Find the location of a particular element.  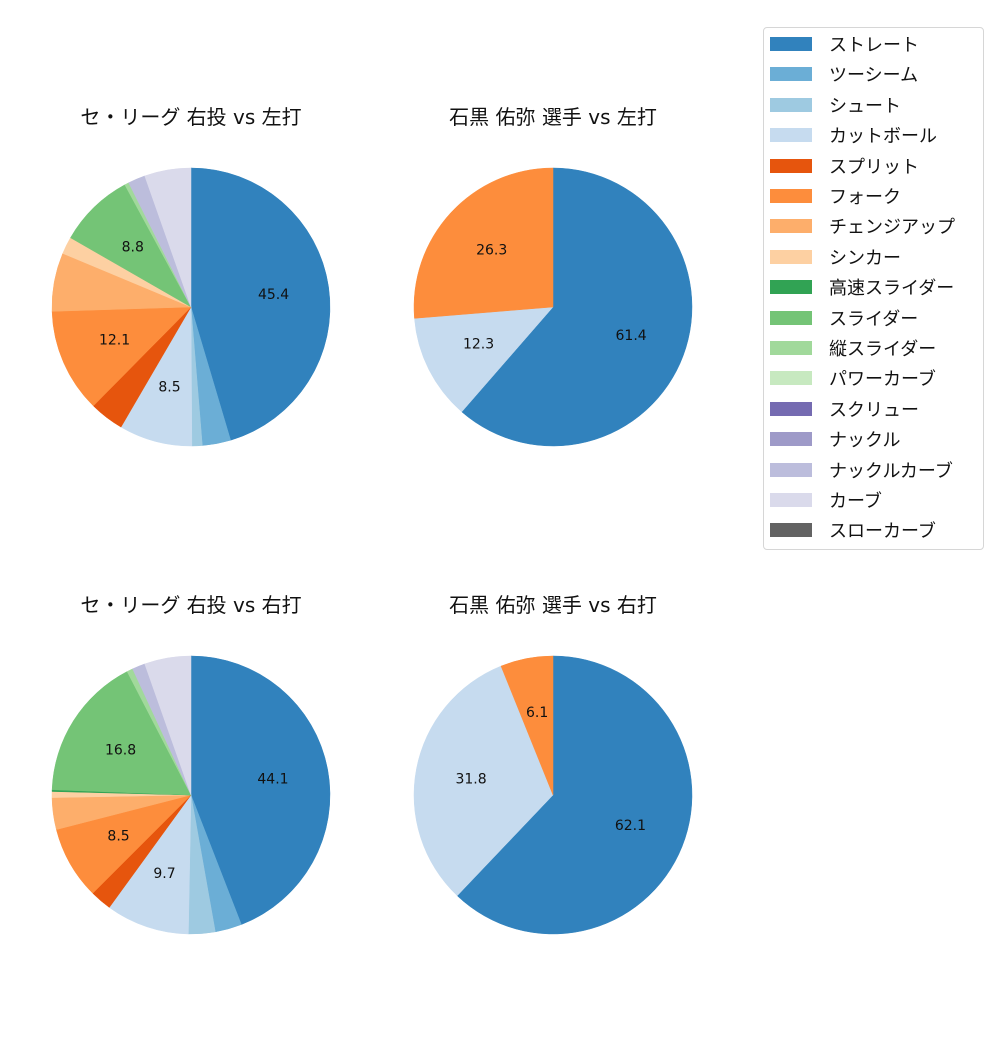

legend-label: スライダー is located at coordinates (874, 319).